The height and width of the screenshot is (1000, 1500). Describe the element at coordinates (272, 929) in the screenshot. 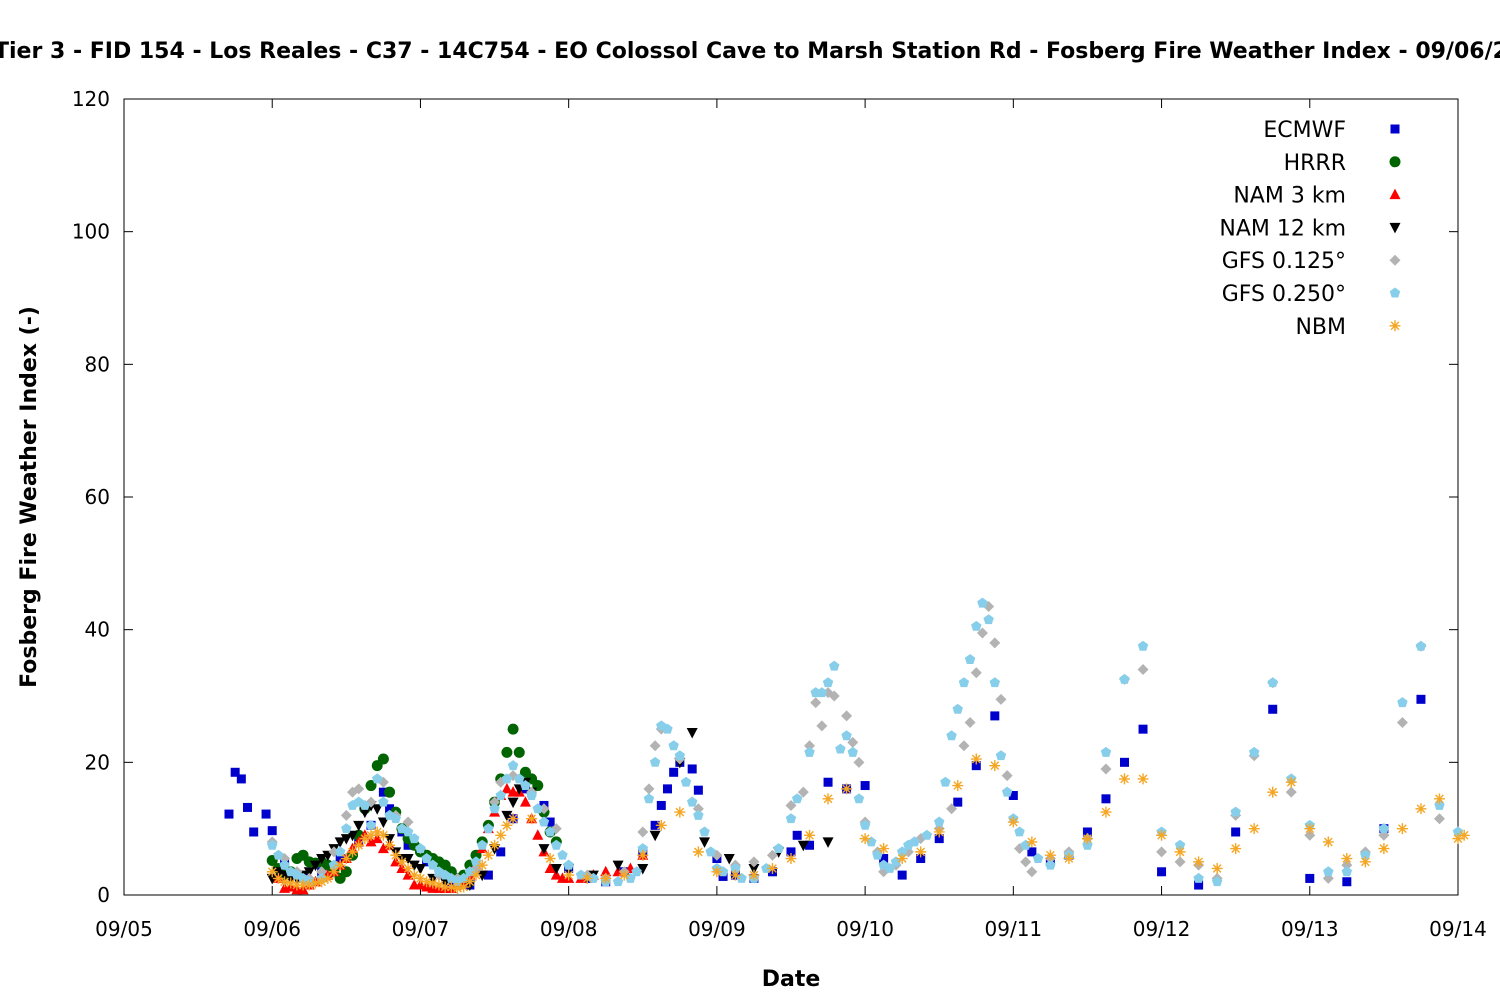

I see `x-tick-label: 09/06` at that location.